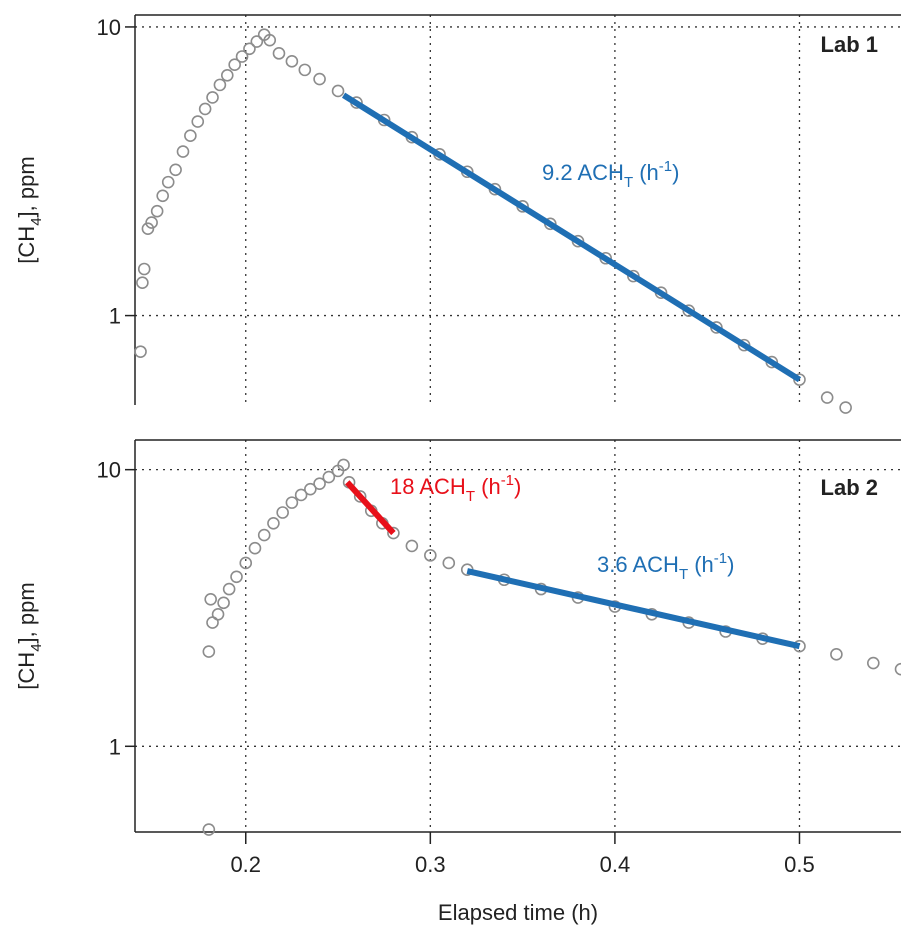 This screenshot has width=901, height=941. What do you see at coordinates (799, 864) in the screenshot?
I see `x-tick-label: 0.5` at bounding box center [799, 864].